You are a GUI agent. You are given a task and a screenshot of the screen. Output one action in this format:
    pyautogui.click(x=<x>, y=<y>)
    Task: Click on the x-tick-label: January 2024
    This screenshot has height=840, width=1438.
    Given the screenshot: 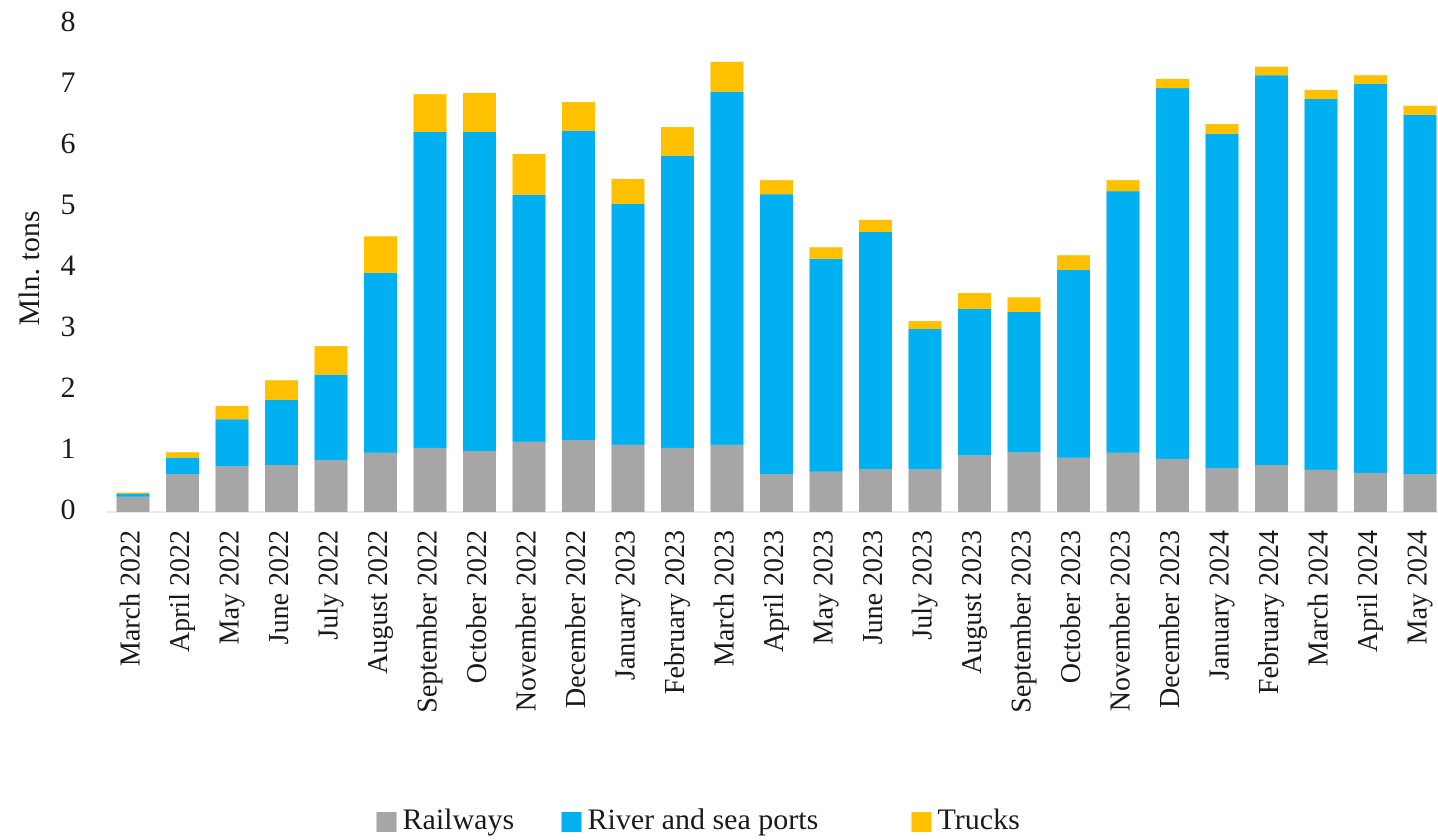 What is the action you would take?
    pyautogui.click(x=1219, y=605)
    